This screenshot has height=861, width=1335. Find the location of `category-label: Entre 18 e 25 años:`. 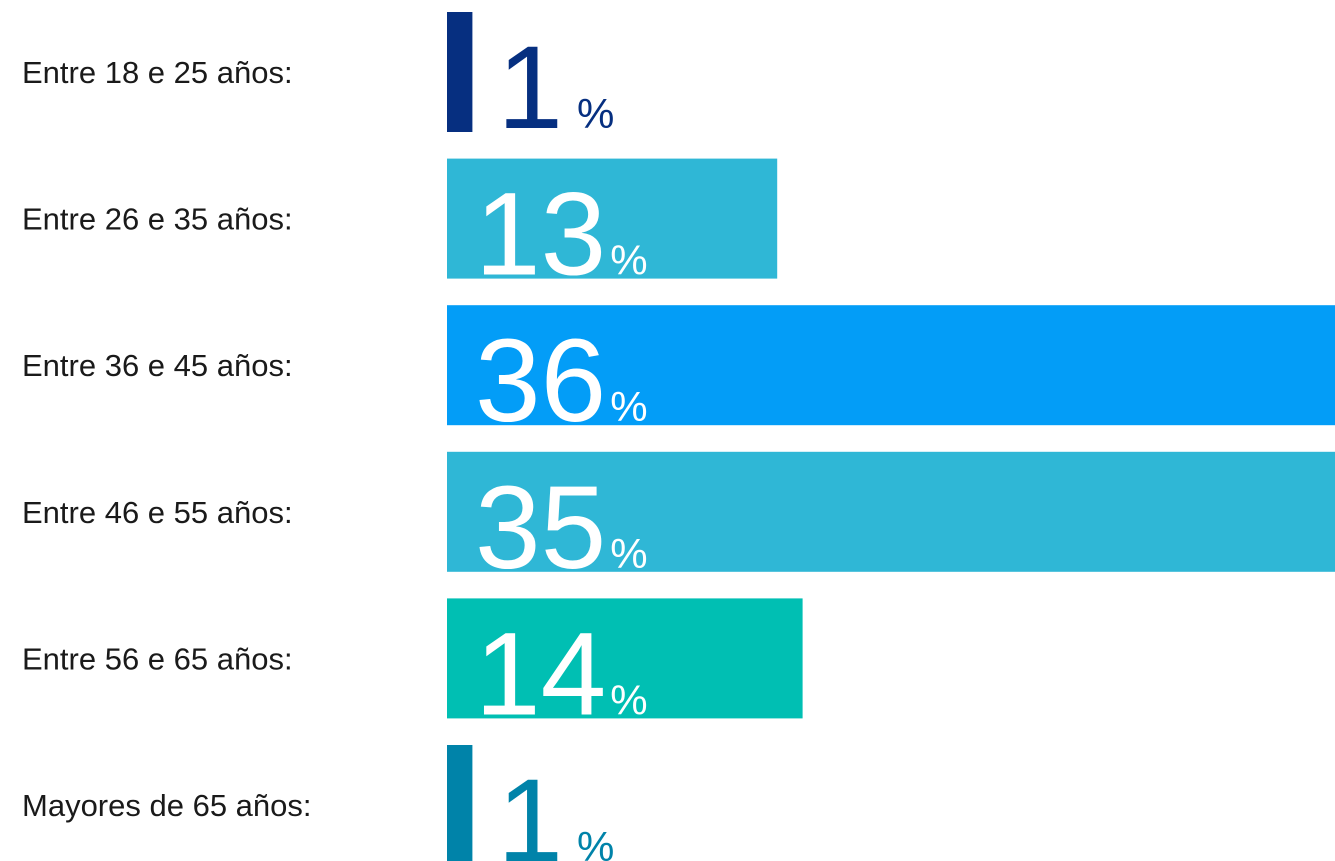

category-label: Entre 18 e 25 años: is located at coordinates (157, 72).